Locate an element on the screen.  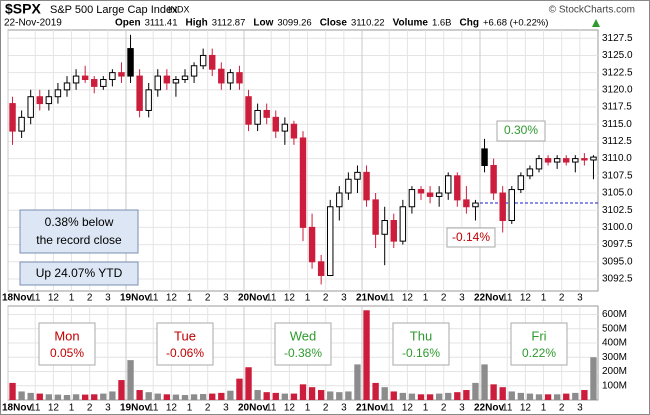
y-tick-label: 3105.0 is located at coordinates (617, 193).